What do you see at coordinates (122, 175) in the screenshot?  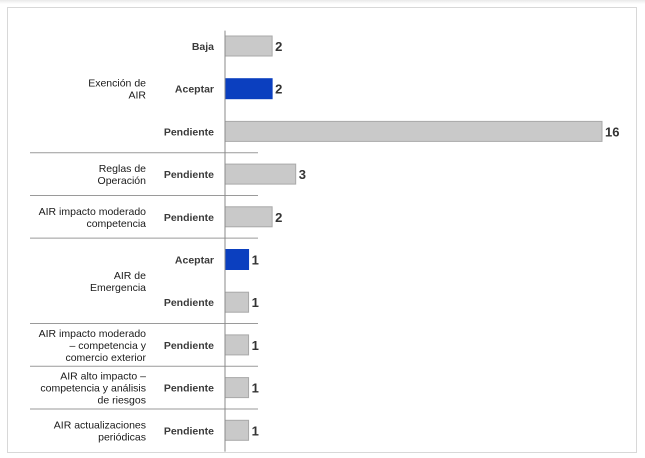 I see `group-label: Reglas de Operación` at bounding box center [122, 175].